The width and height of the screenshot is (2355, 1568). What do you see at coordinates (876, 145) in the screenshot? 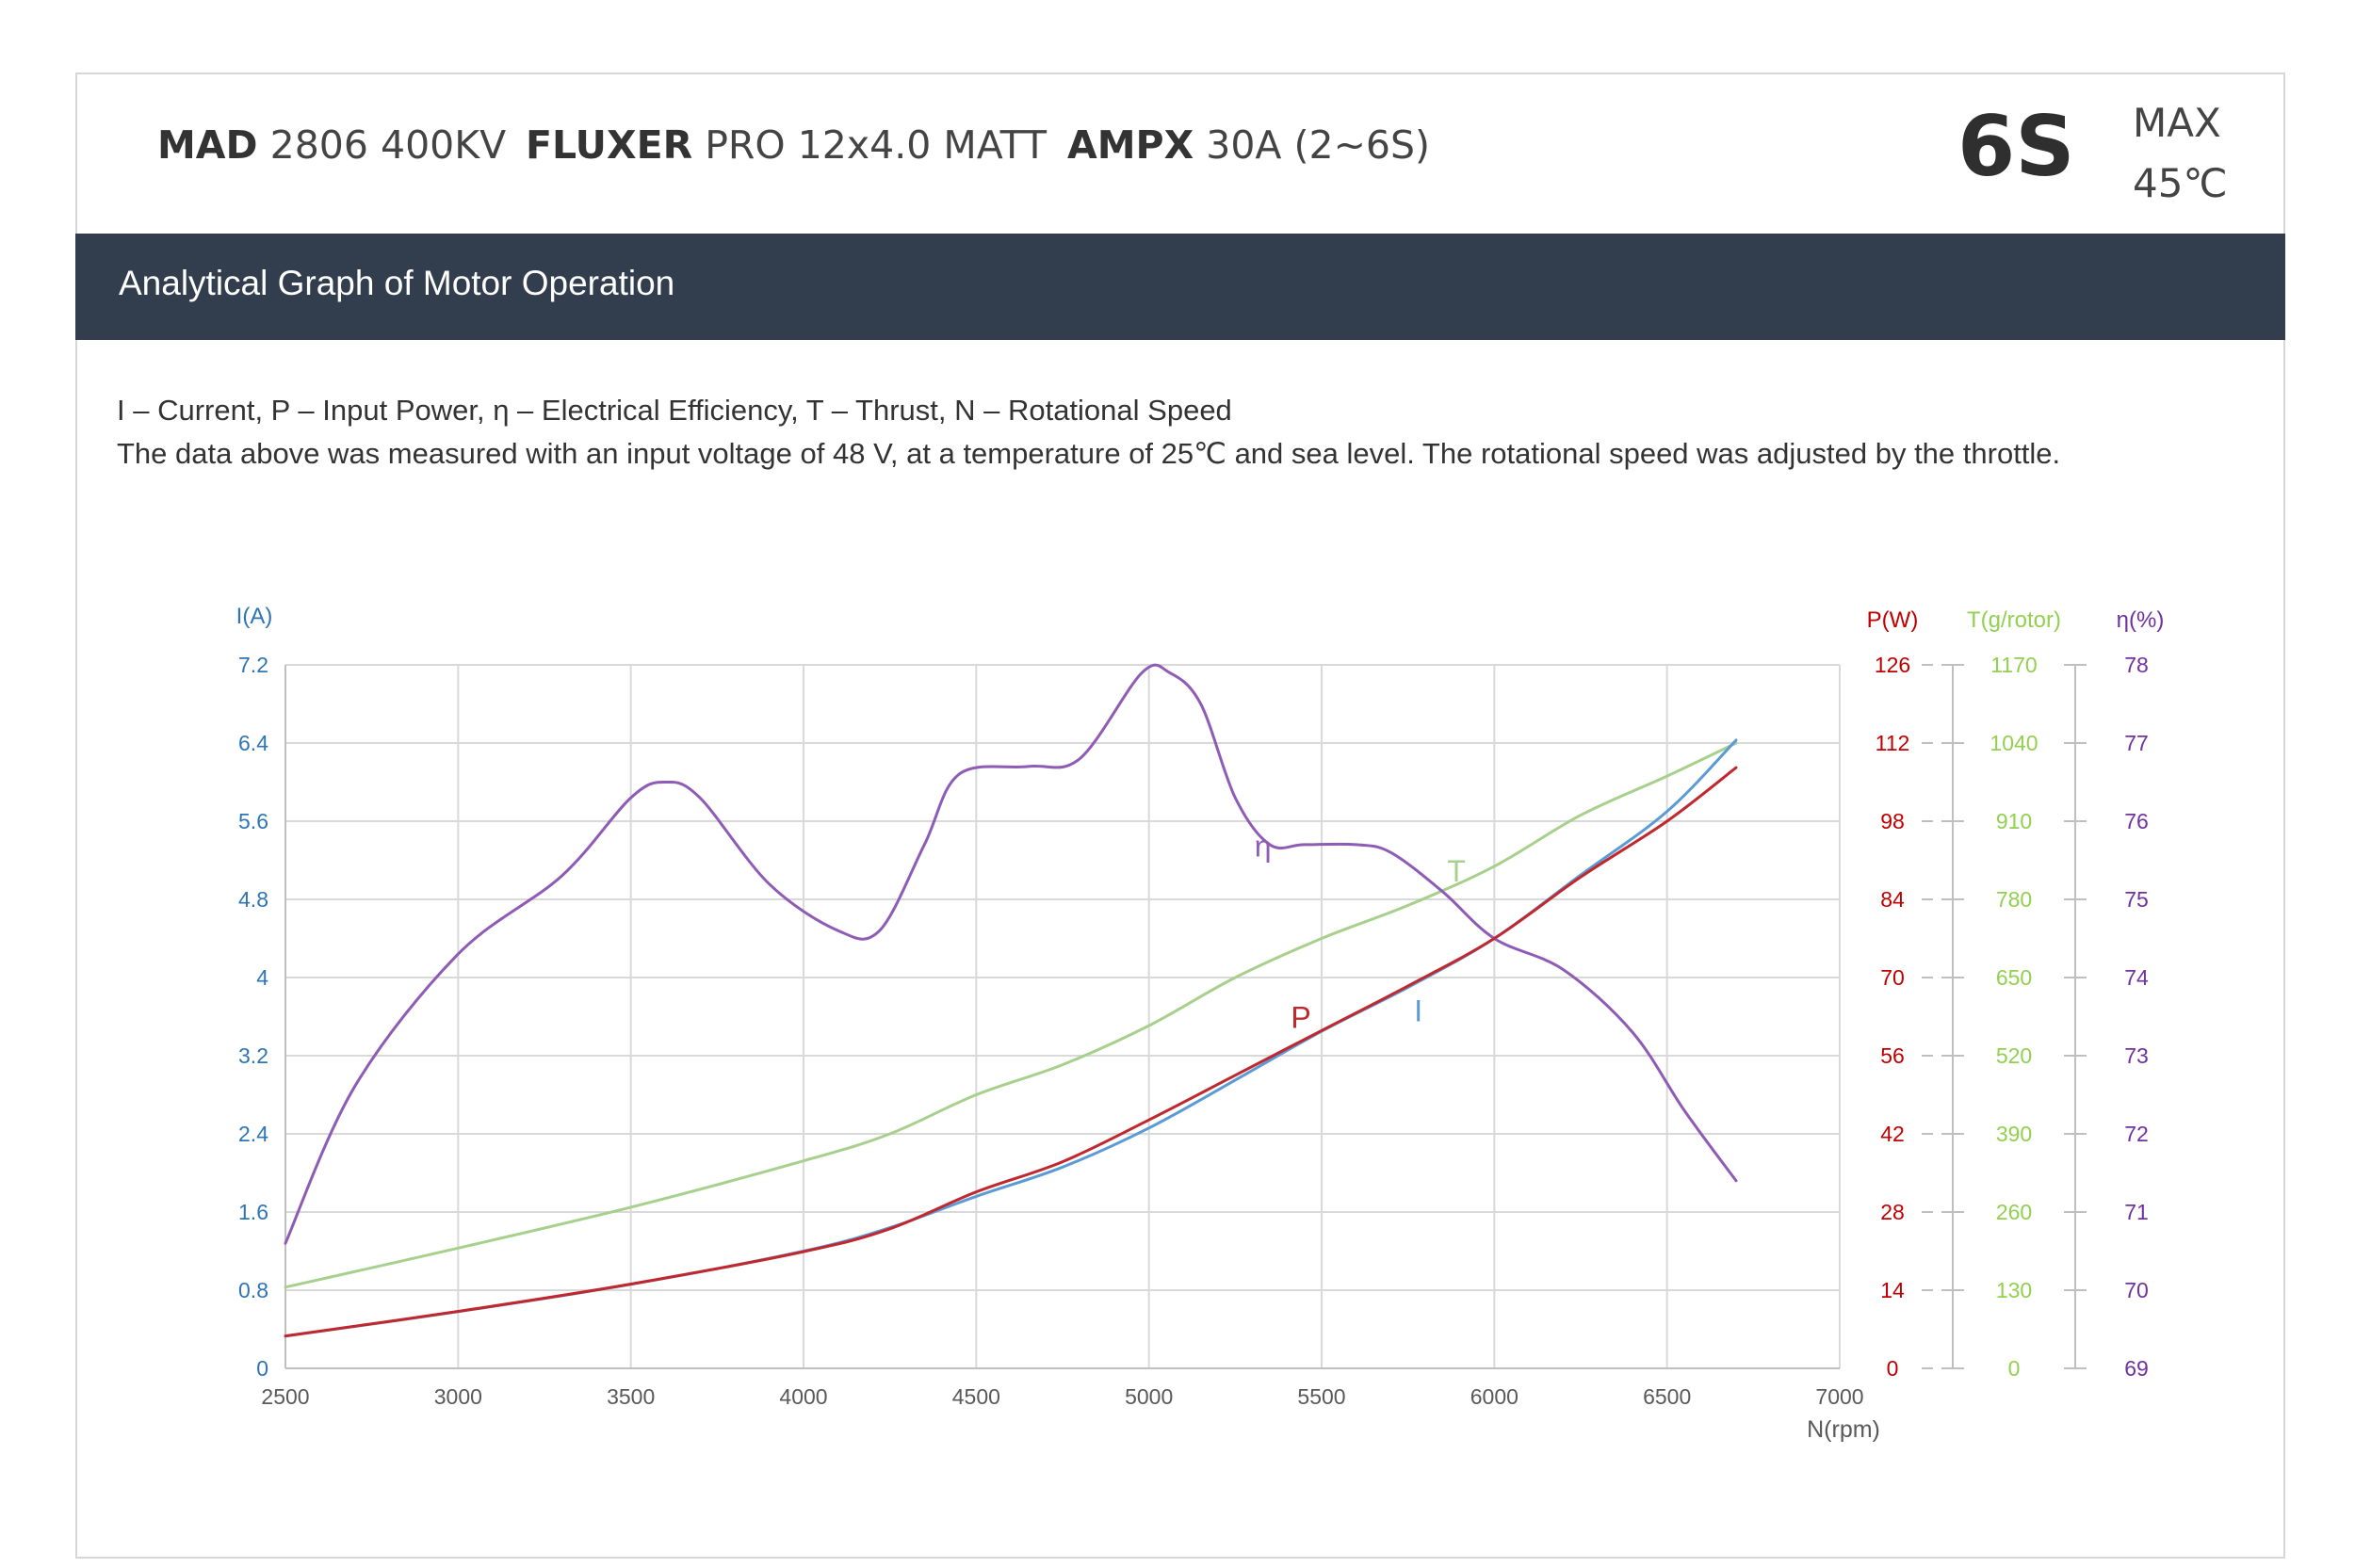
I see `propeller-model: PRO 12x4.0 MATT` at bounding box center [876, 145].